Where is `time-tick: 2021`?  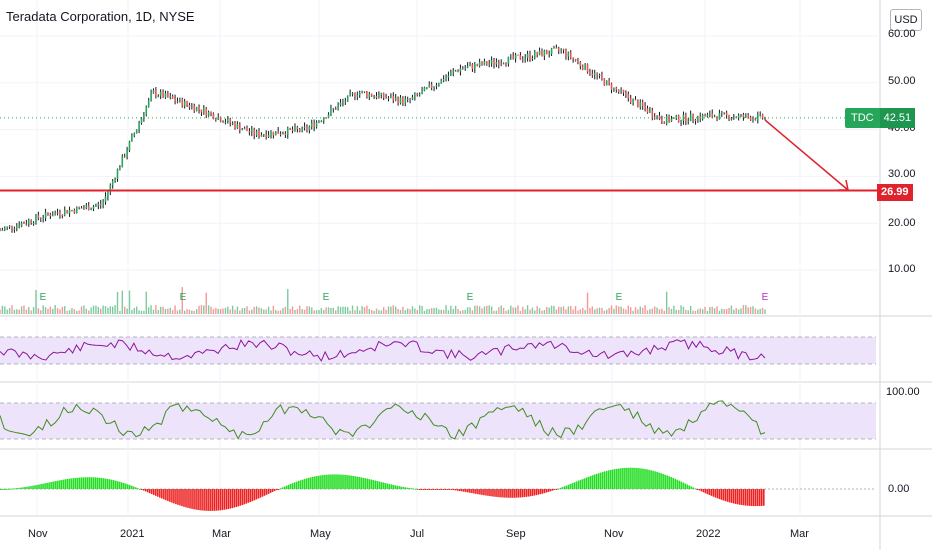 time-tick: 2021 is located at coordinates (132, 534).